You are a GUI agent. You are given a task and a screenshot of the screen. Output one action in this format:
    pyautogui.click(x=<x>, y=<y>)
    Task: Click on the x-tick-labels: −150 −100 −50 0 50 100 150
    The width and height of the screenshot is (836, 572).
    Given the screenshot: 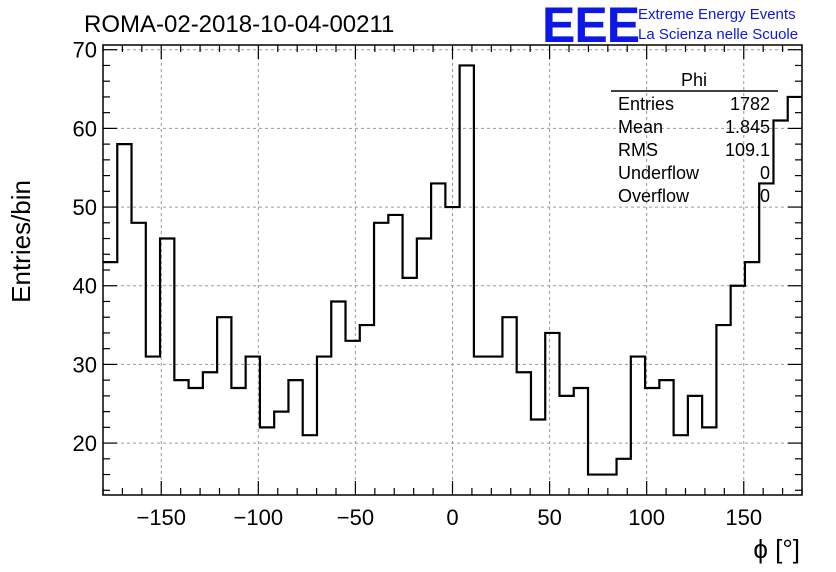 What is the action you would take?
    pyautogui.click(x=449, y=517)
    